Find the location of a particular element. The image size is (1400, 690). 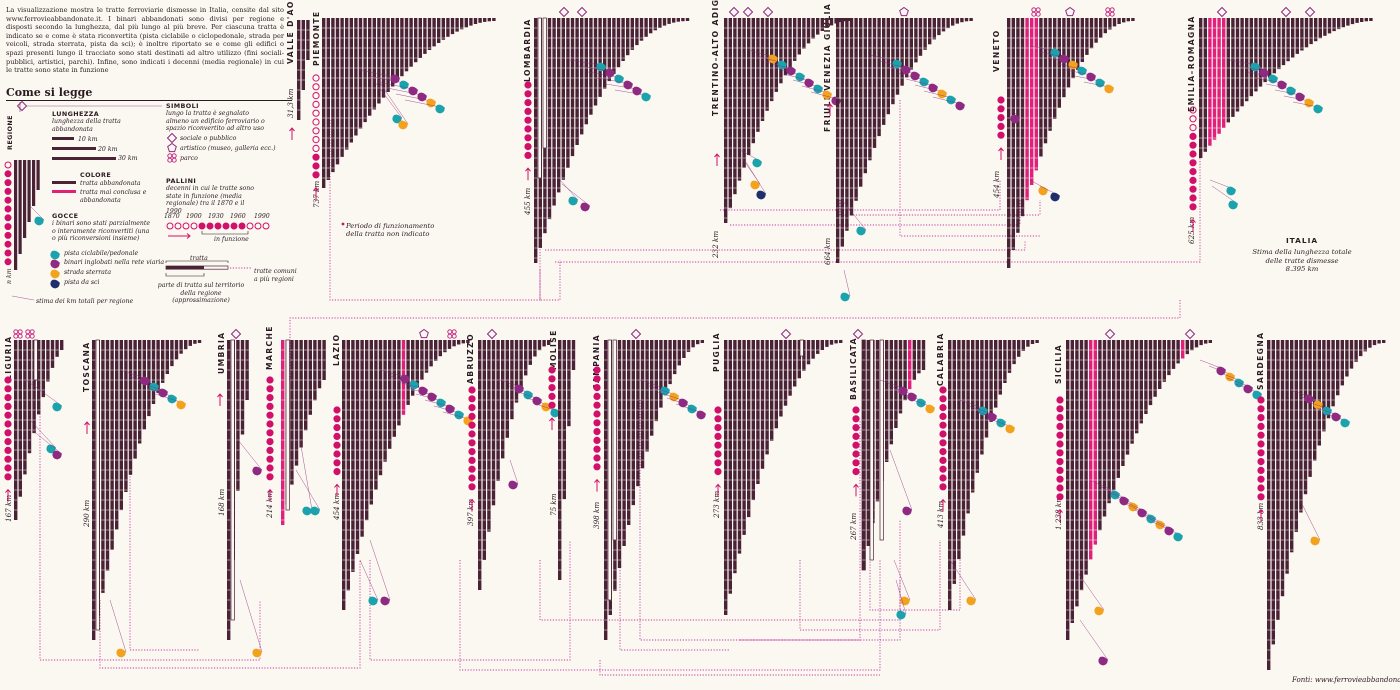

drop-leader is located at coordinates (901, 597).